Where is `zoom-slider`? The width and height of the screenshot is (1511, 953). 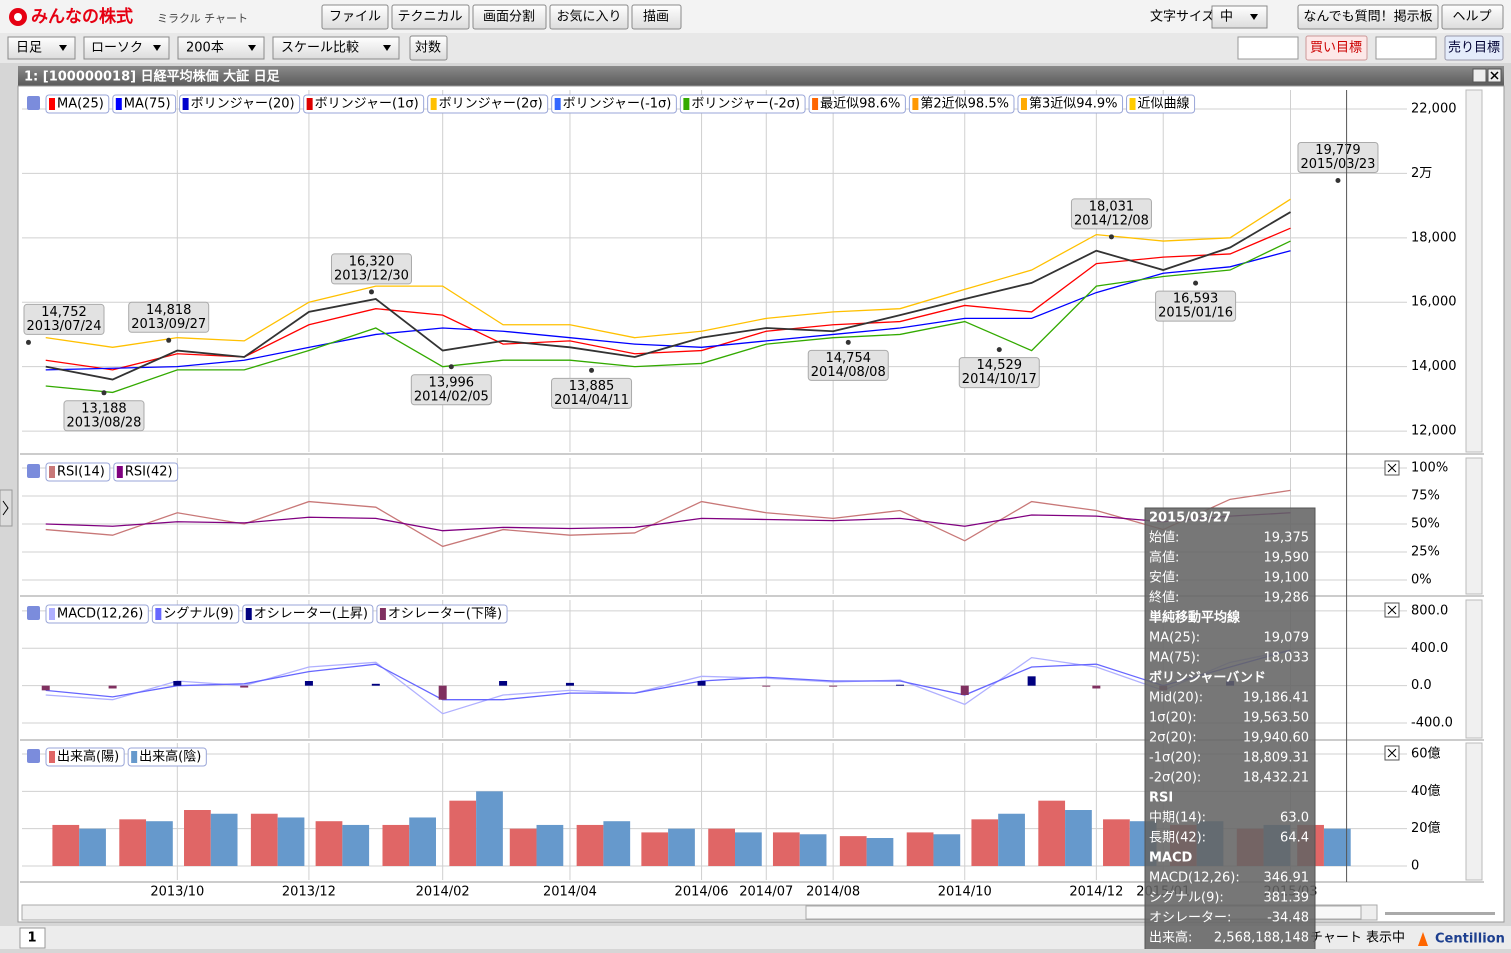 zoom-slider is located at coordinates (1440, 913).